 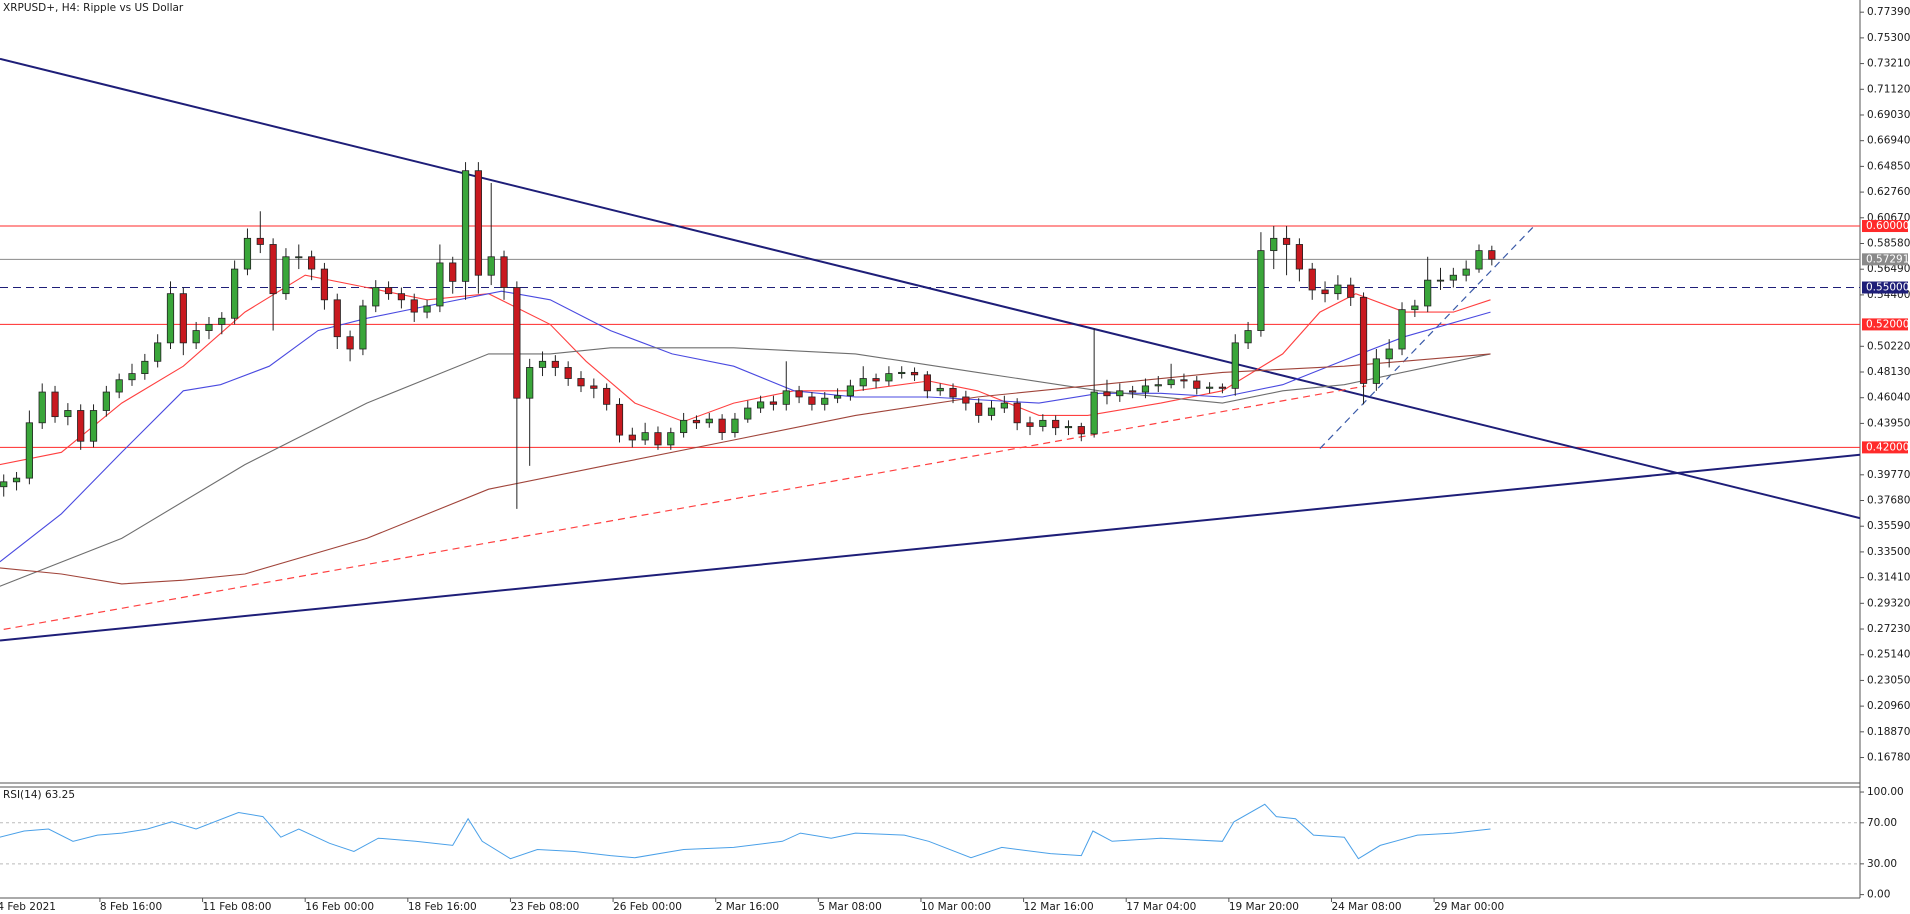 I want to click on y-tick-label: 0.35590, so click(x=1888, y=526).